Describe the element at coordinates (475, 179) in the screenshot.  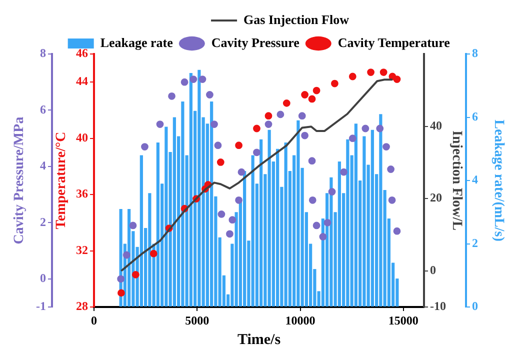
I see `y3-tick-label: 4` at that location.